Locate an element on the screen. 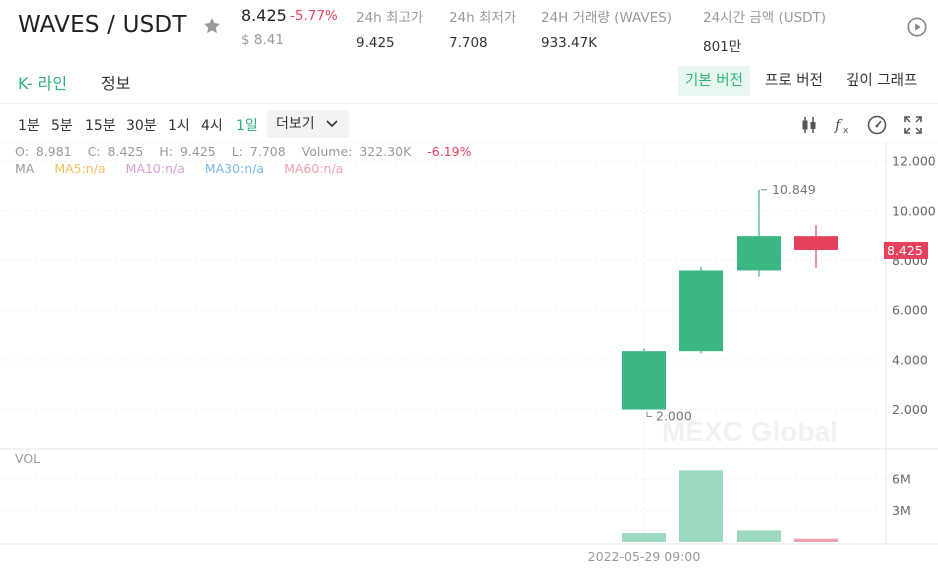 The width and height of the screenshot is (938, 577). y-tick-label: 6.000 is located at coordinates (910, 310).